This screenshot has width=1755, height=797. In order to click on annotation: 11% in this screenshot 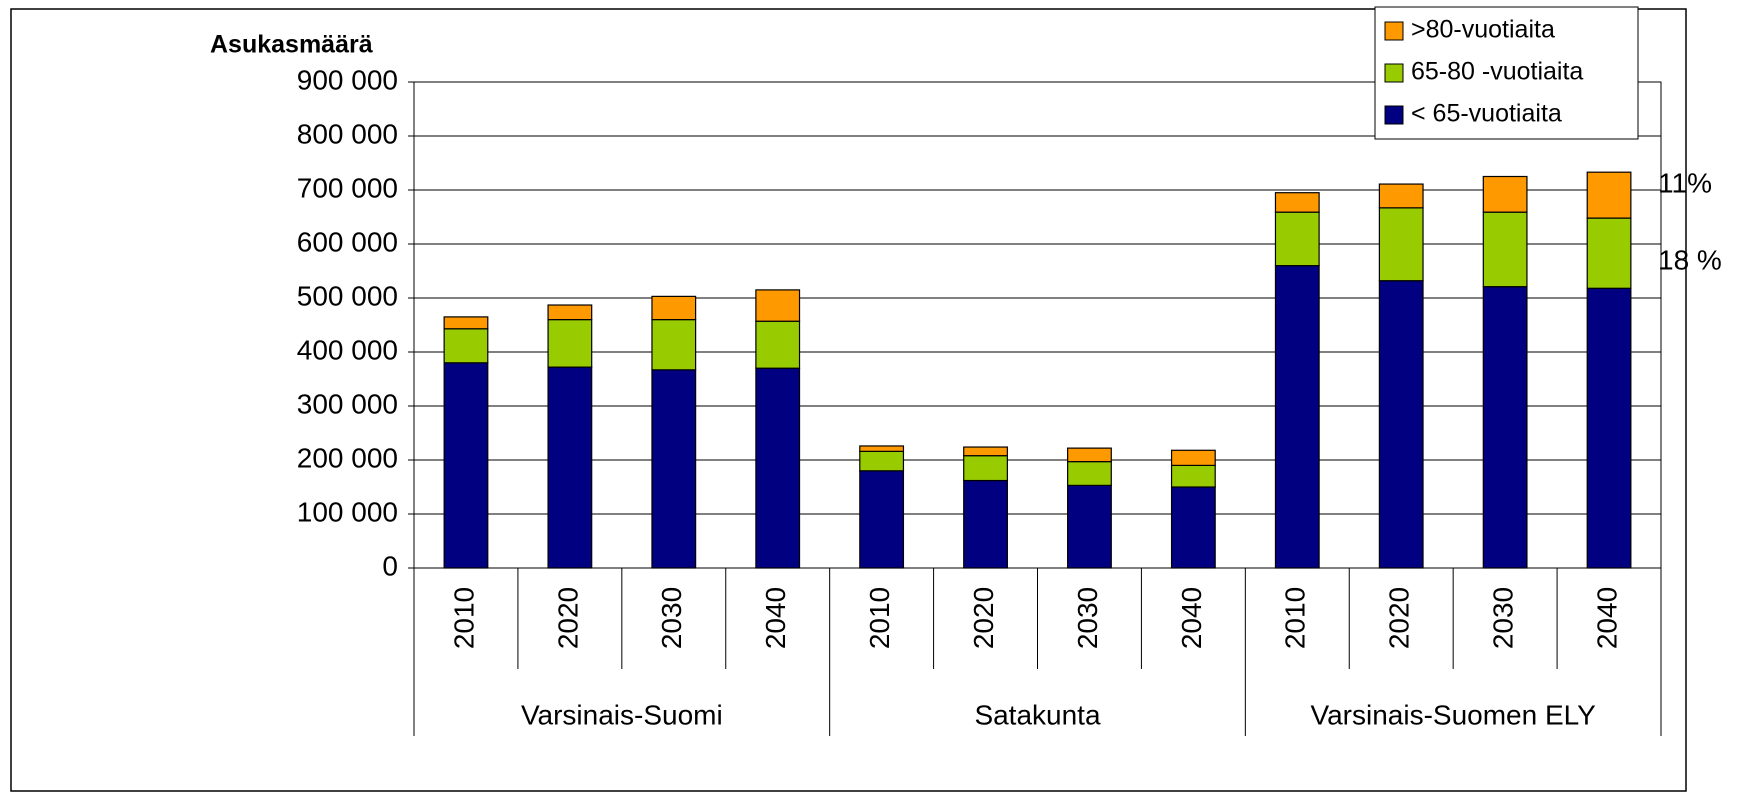, I will do `click(1685, 182)`.